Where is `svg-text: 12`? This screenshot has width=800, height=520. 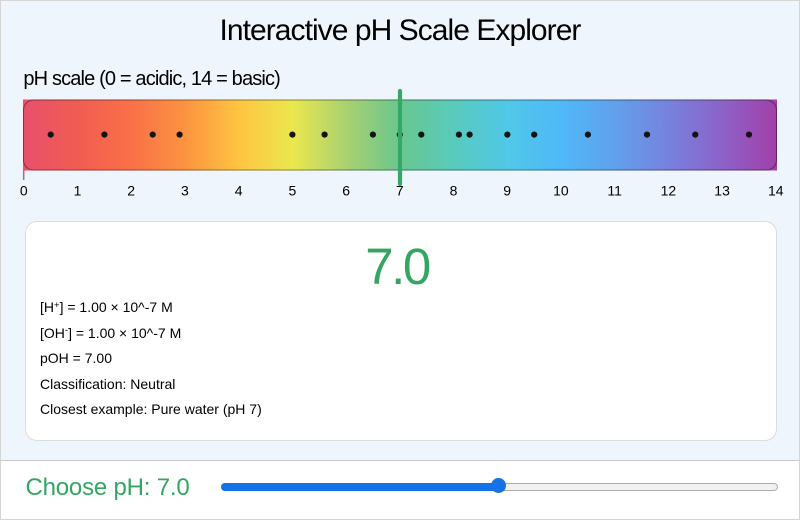 svg-text: 12 is located at coordinates (669, 191).